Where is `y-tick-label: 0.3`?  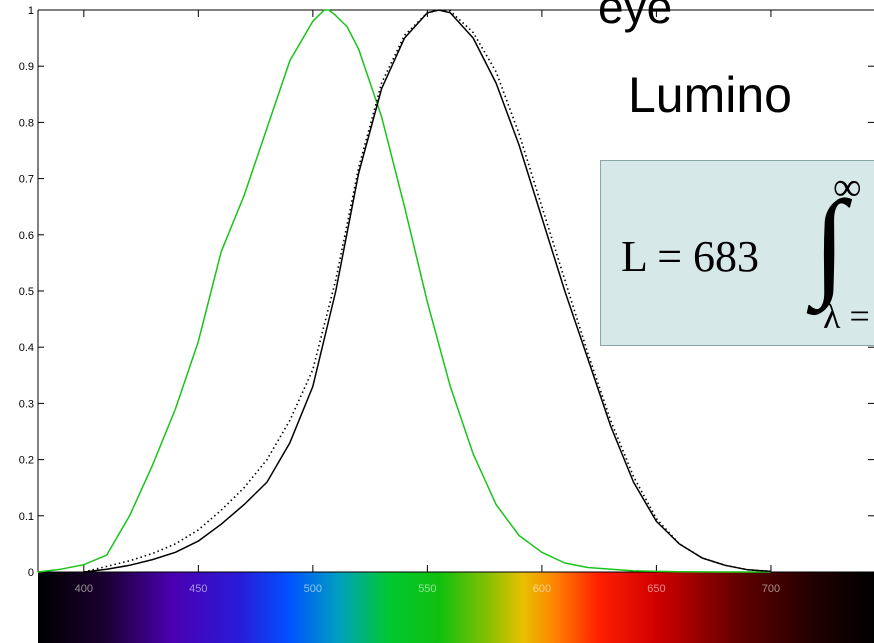
y-tick-label: 0.3 is located at coordinates (26, 404).